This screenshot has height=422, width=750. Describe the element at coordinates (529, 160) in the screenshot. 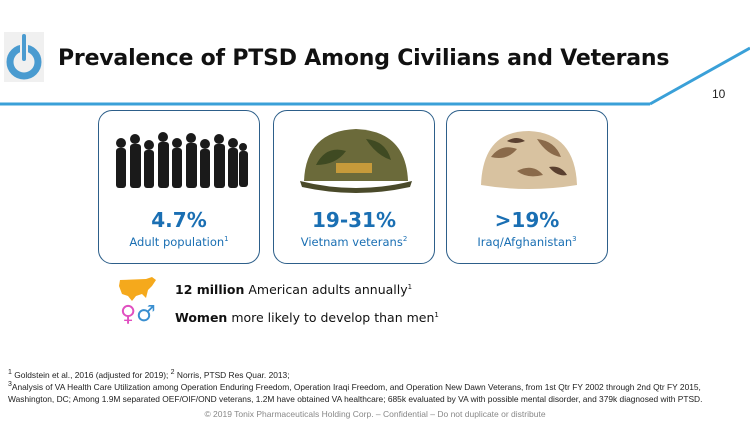

I see `desert-helmet-image` at that location.